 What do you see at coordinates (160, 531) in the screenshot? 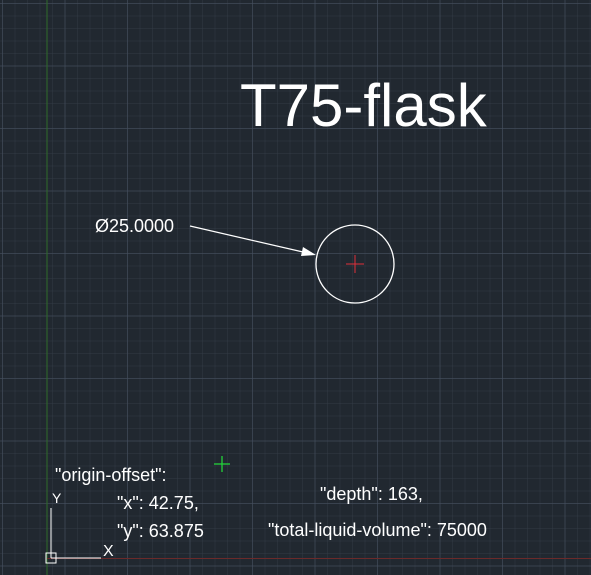
I see `annotation-line-y: "y": 63.875` at bounding box center [160, 531].